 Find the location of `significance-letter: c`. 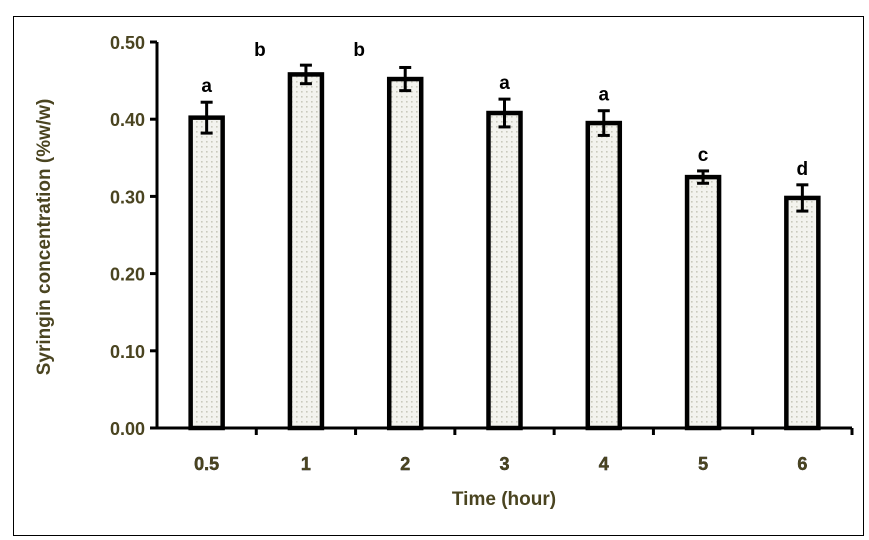

significance-letter: c is located at coordinates (703, 155).